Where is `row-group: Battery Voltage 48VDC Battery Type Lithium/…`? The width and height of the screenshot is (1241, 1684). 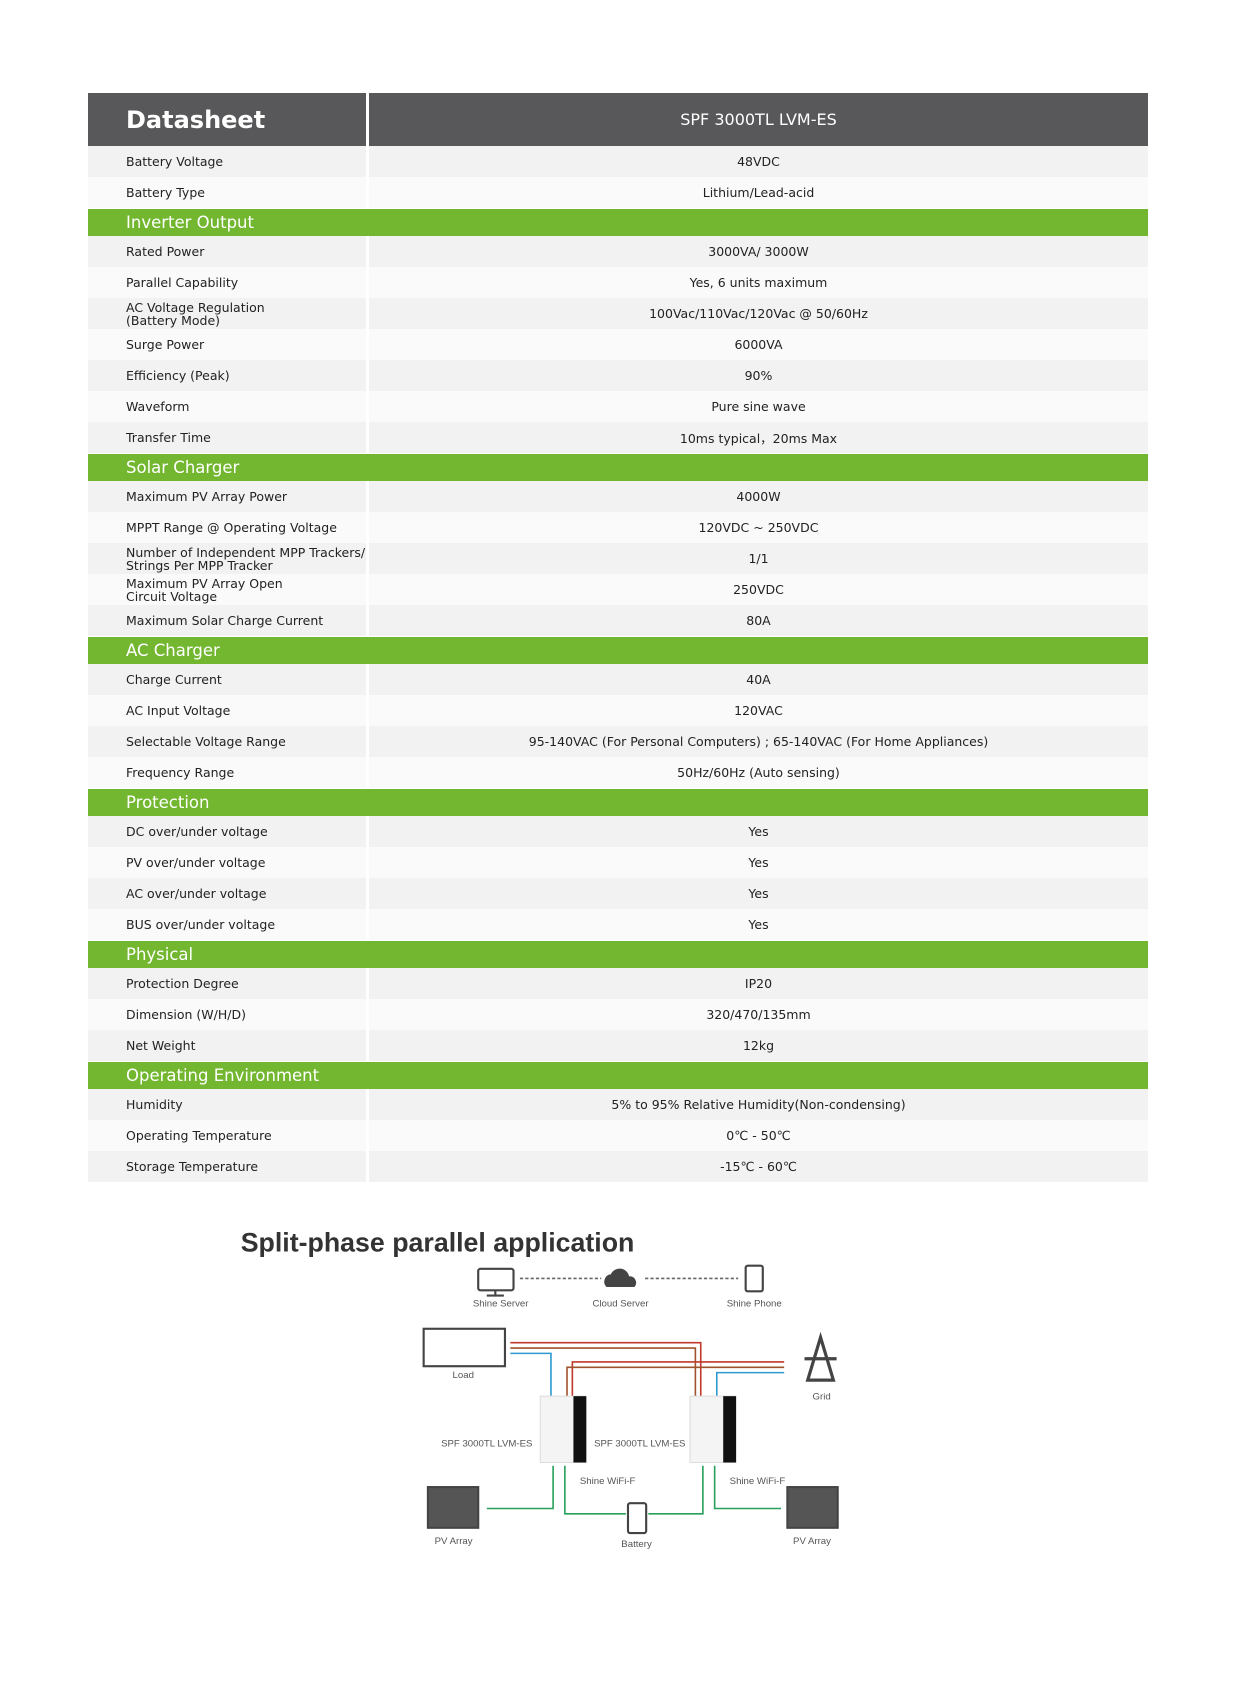
row-group: Battery Voltage 48VDC Battery Type Lithium/… is located at coordinates (618, 177).